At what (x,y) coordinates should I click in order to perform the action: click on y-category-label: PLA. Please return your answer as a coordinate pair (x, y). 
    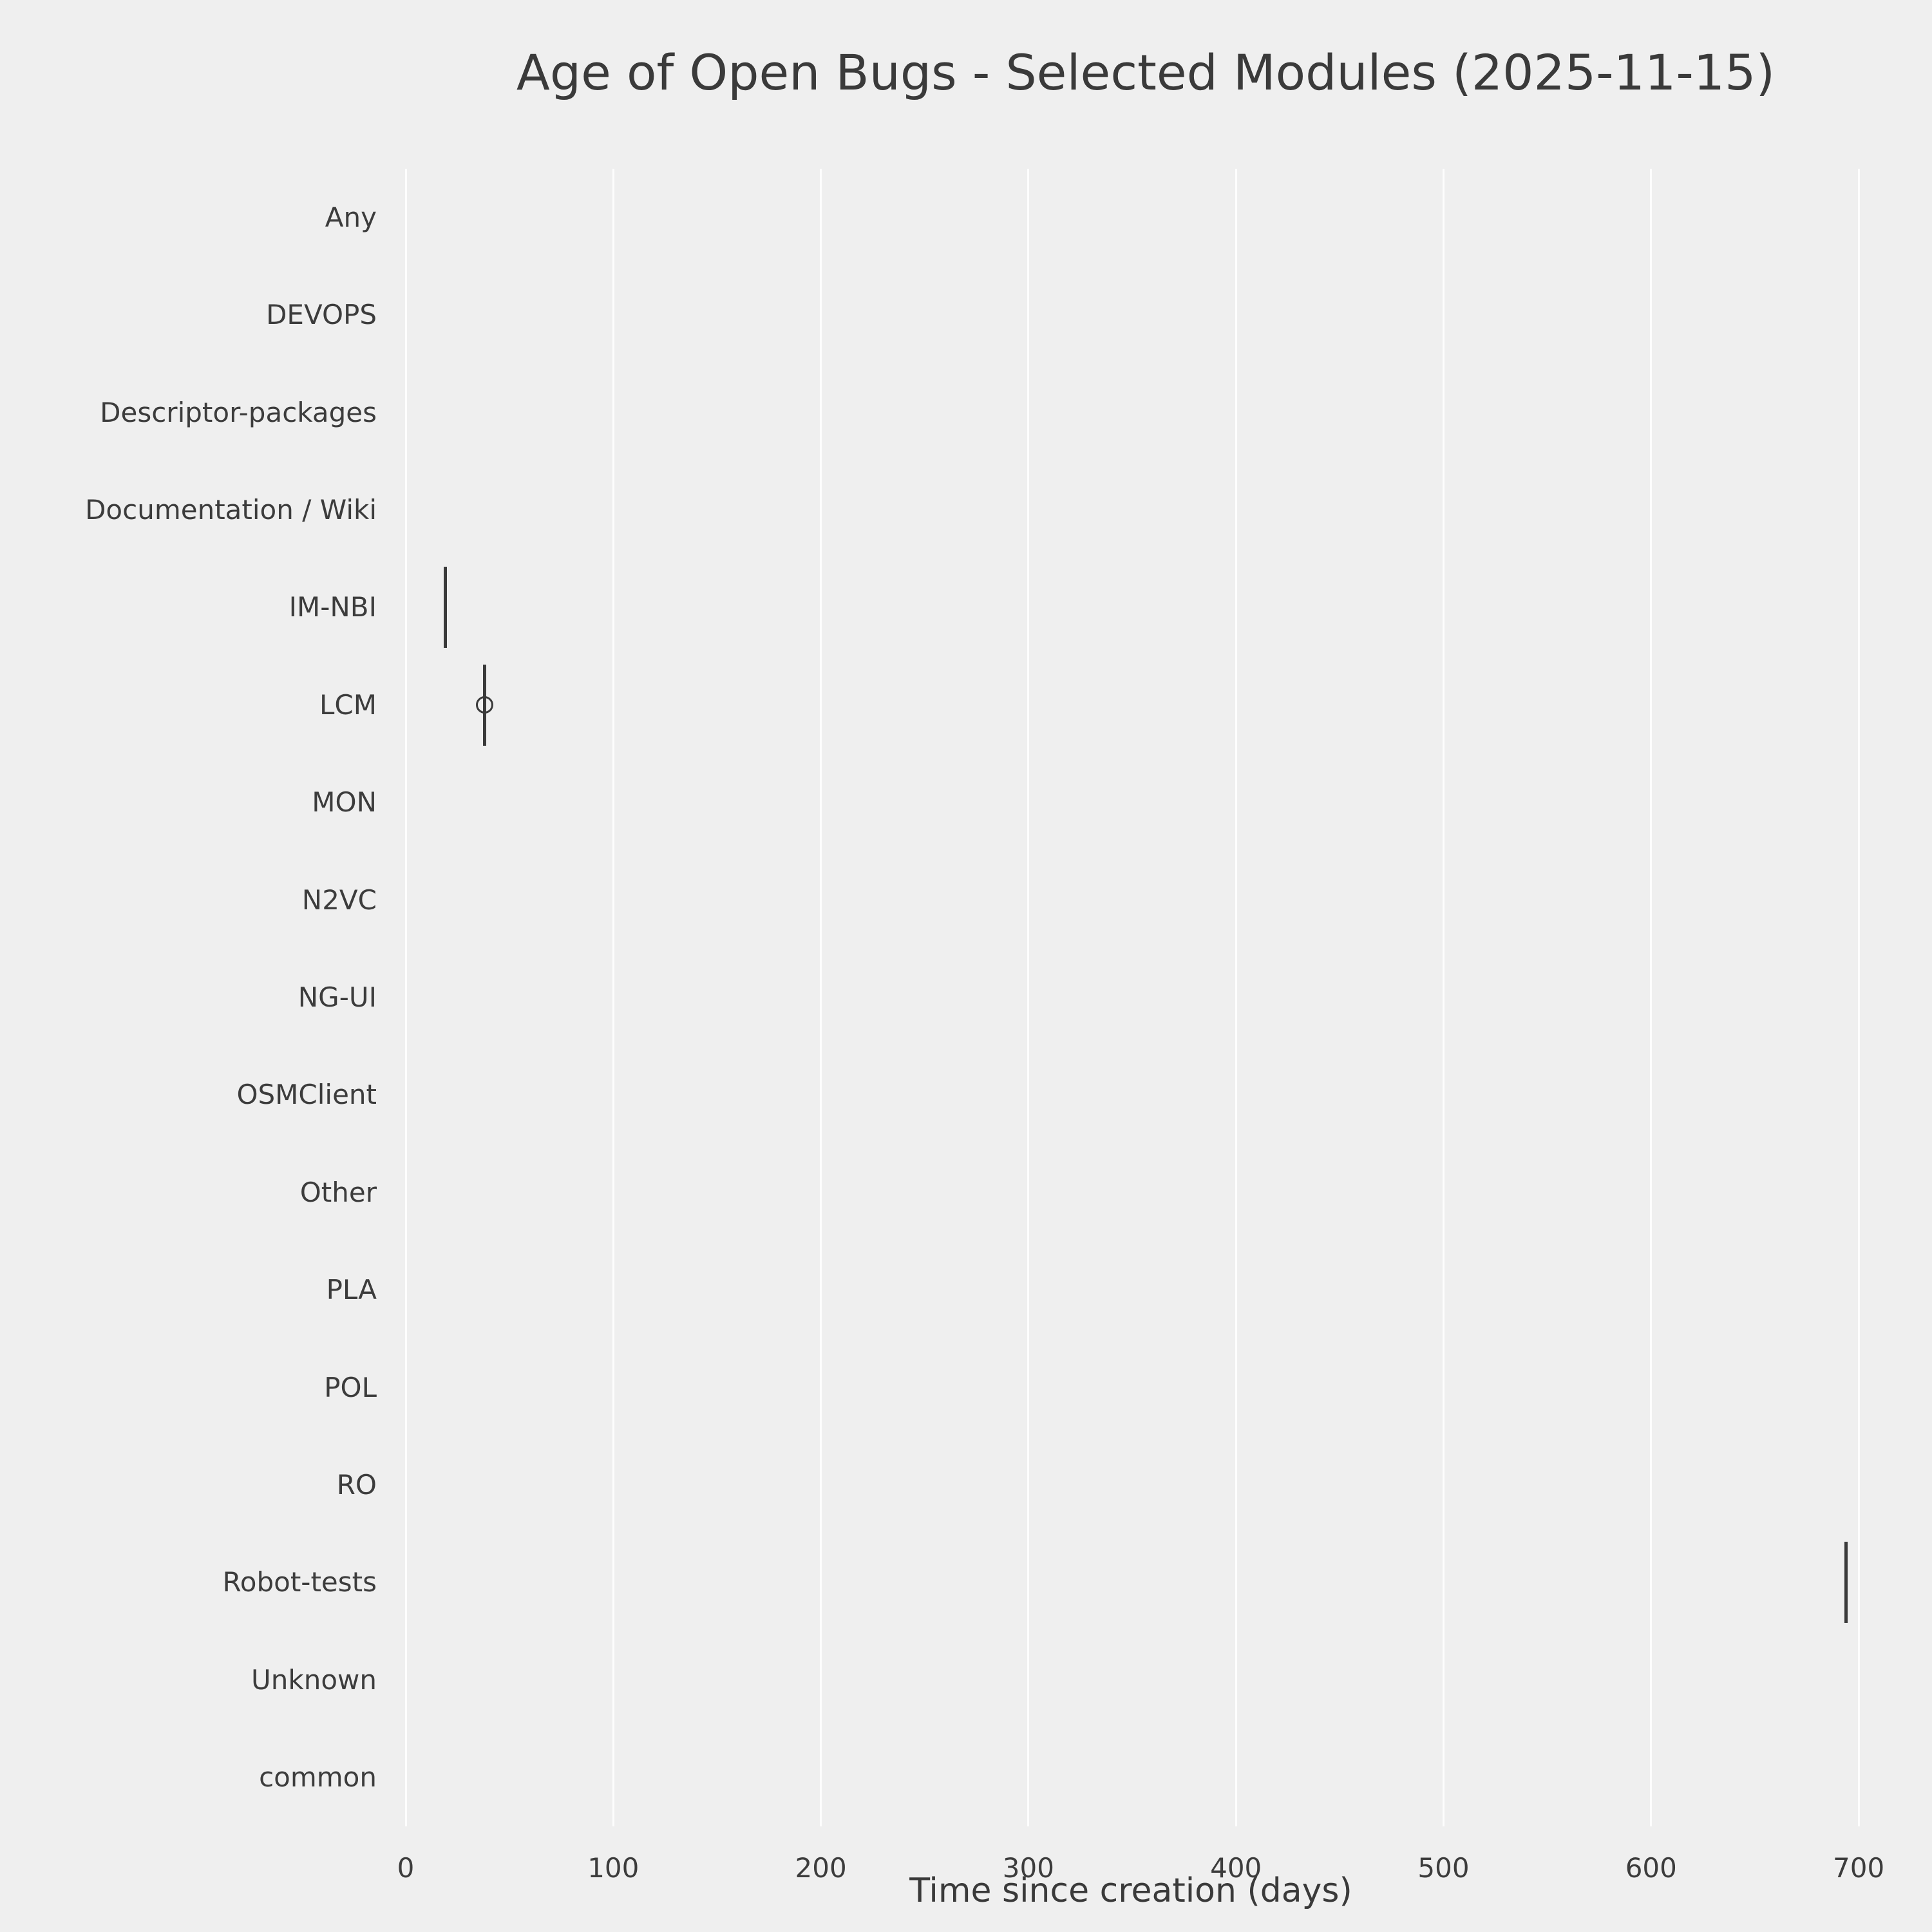
    Looking at the image, I should click on (351, 1290).